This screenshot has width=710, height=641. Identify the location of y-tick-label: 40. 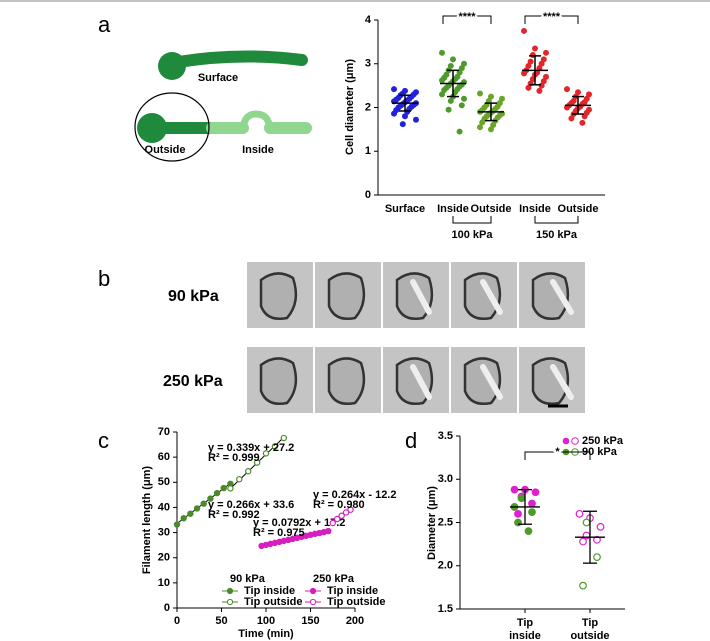
(164, 507).